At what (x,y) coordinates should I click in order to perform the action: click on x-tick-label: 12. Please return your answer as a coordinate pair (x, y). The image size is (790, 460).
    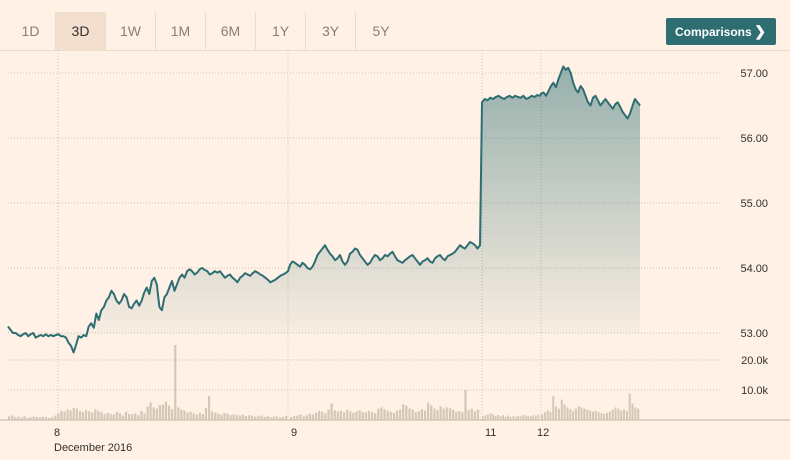
    Looking at the image, I should click on (543, 433).